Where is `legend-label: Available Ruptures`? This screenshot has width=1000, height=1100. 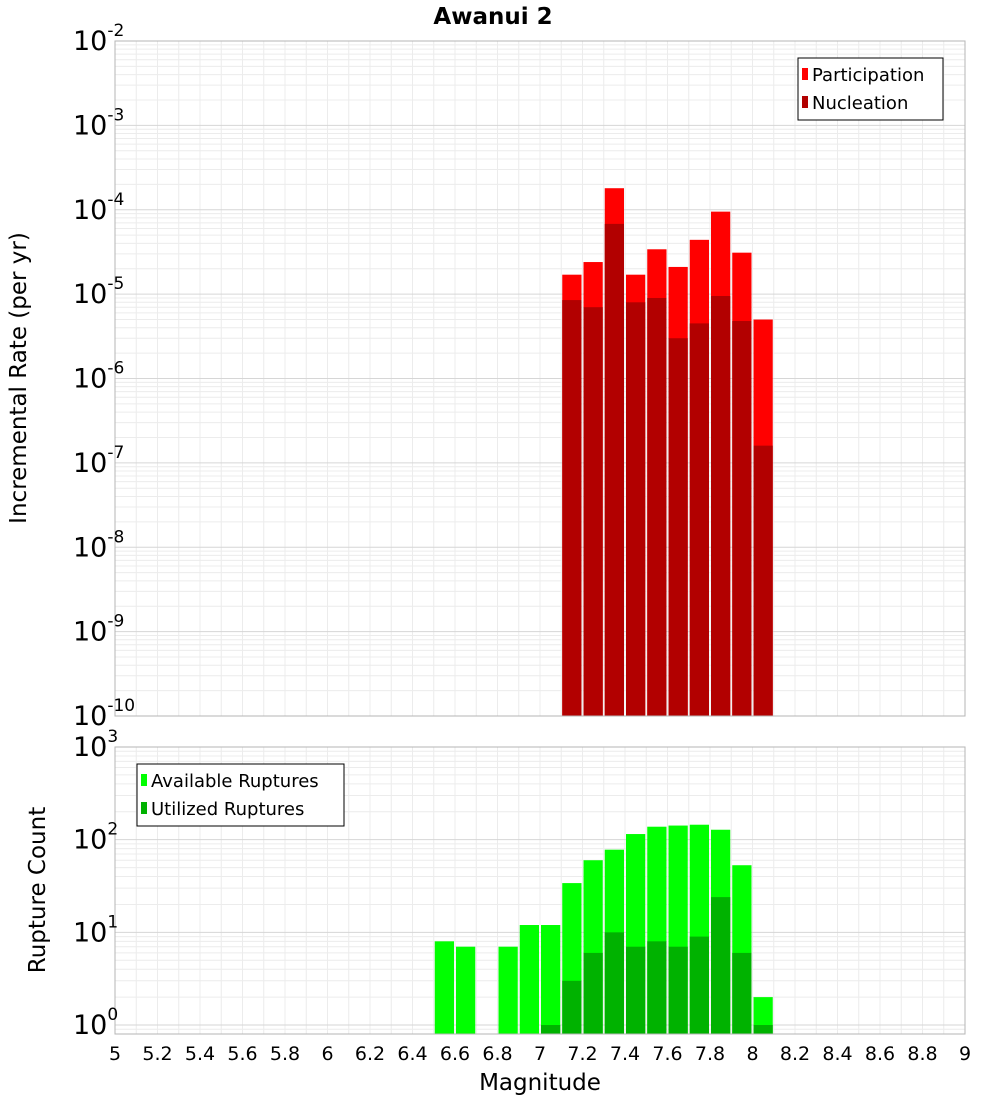
legend-label: Available Ruptures is located at coordinates (235, 781).